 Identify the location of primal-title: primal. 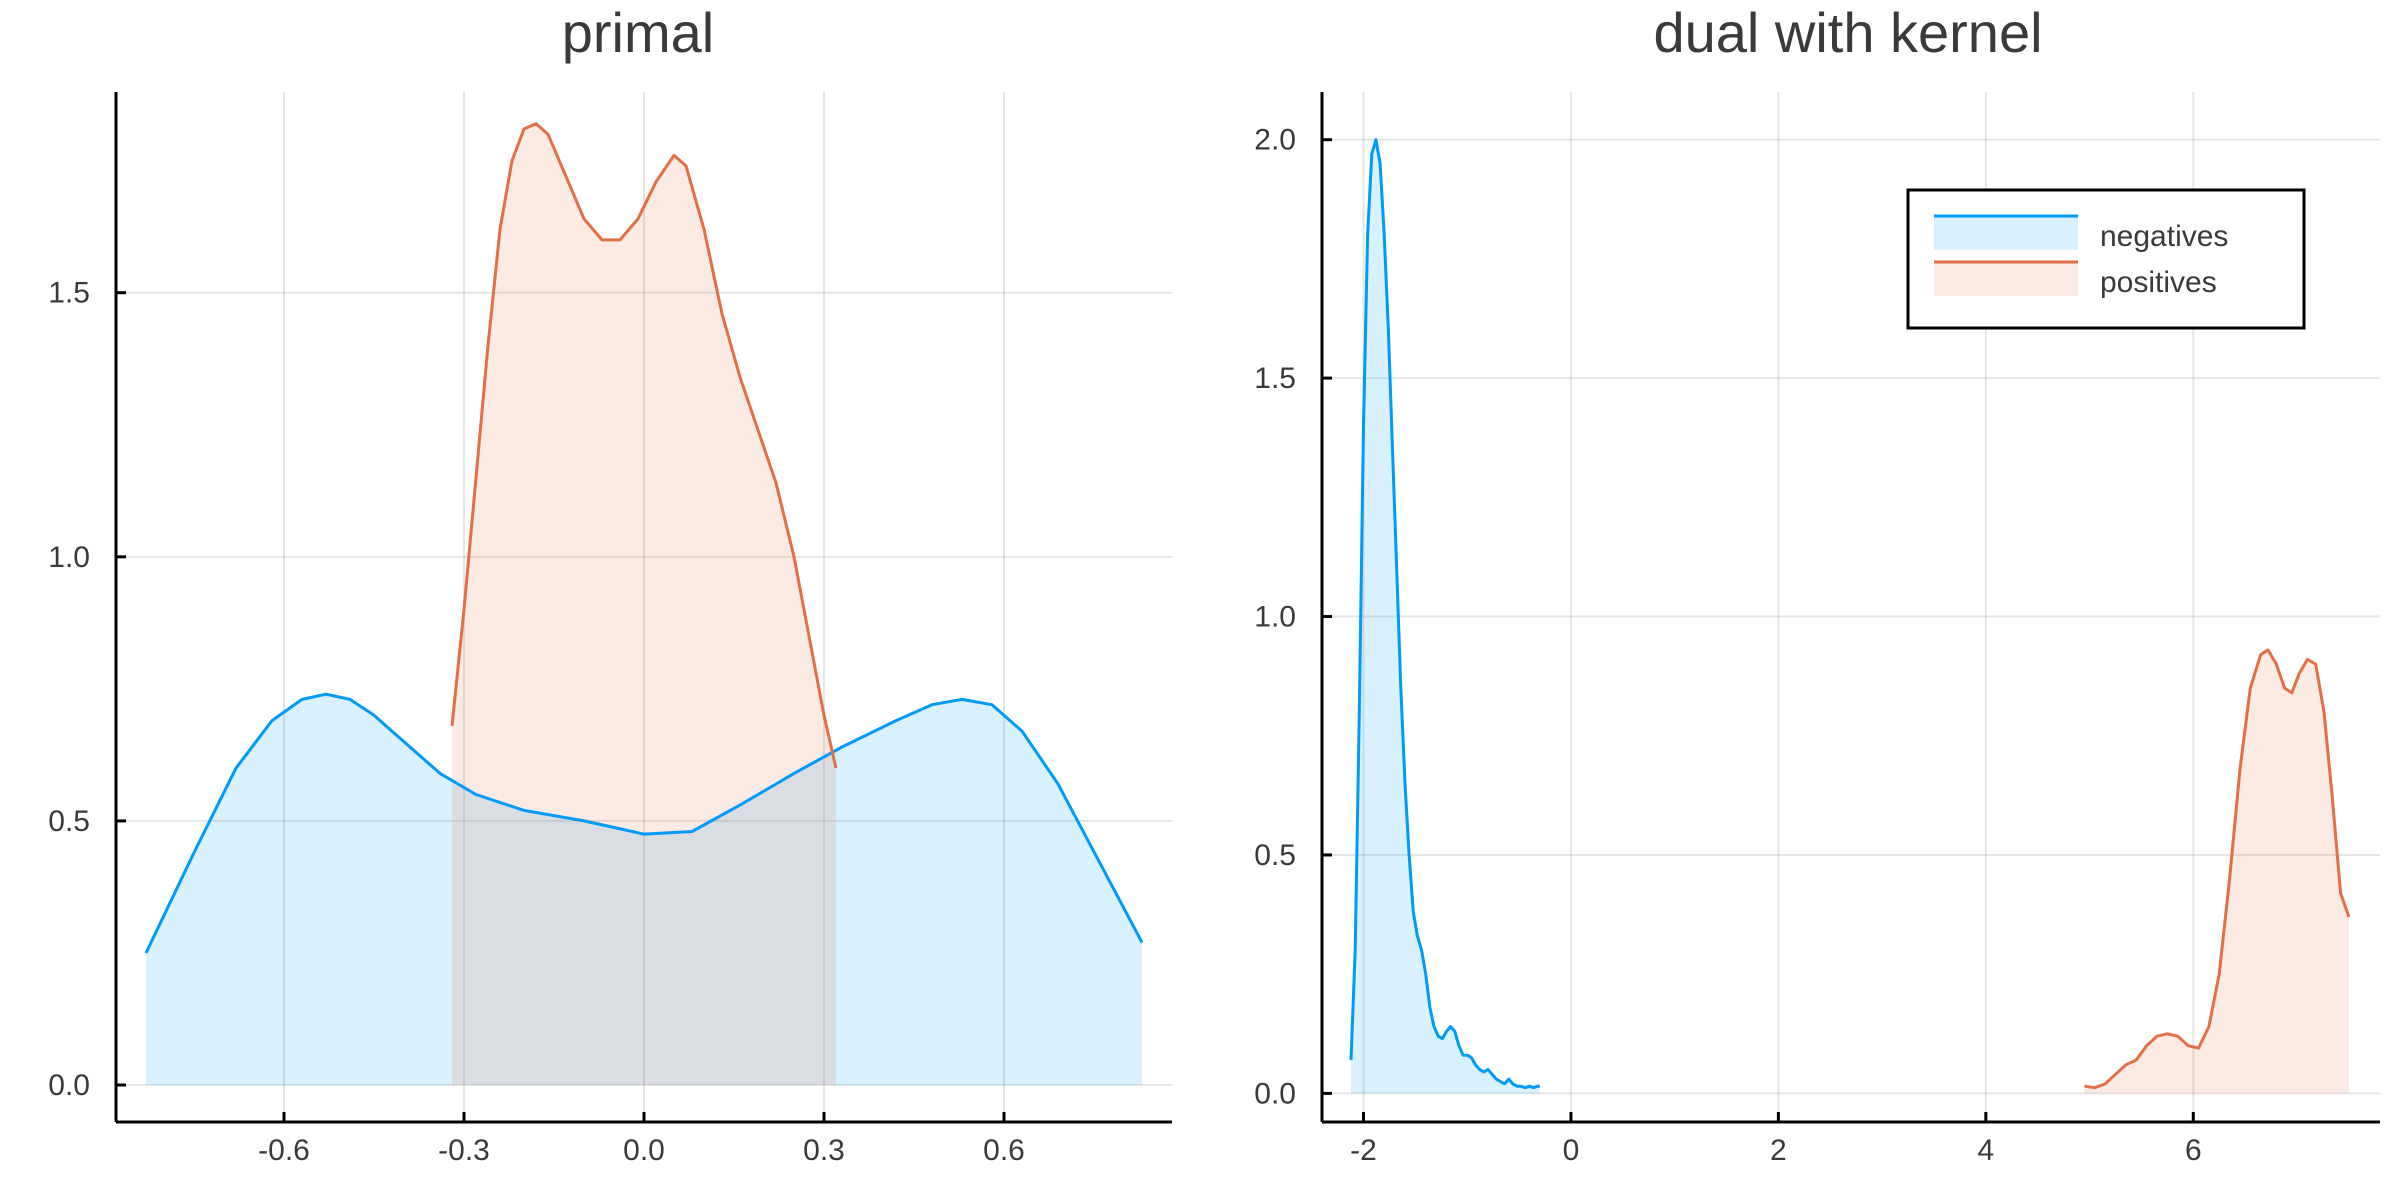
(638, 32).